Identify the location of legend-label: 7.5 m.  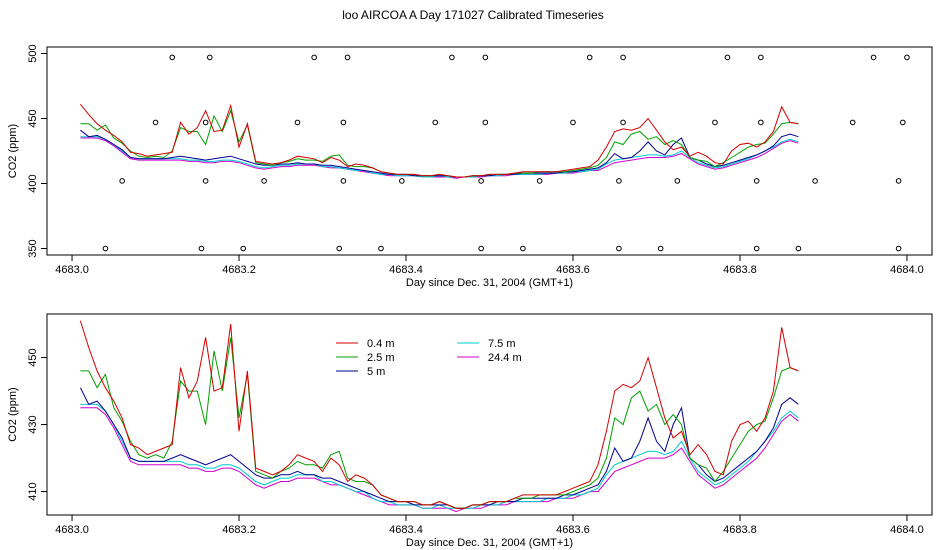
(502, 344).